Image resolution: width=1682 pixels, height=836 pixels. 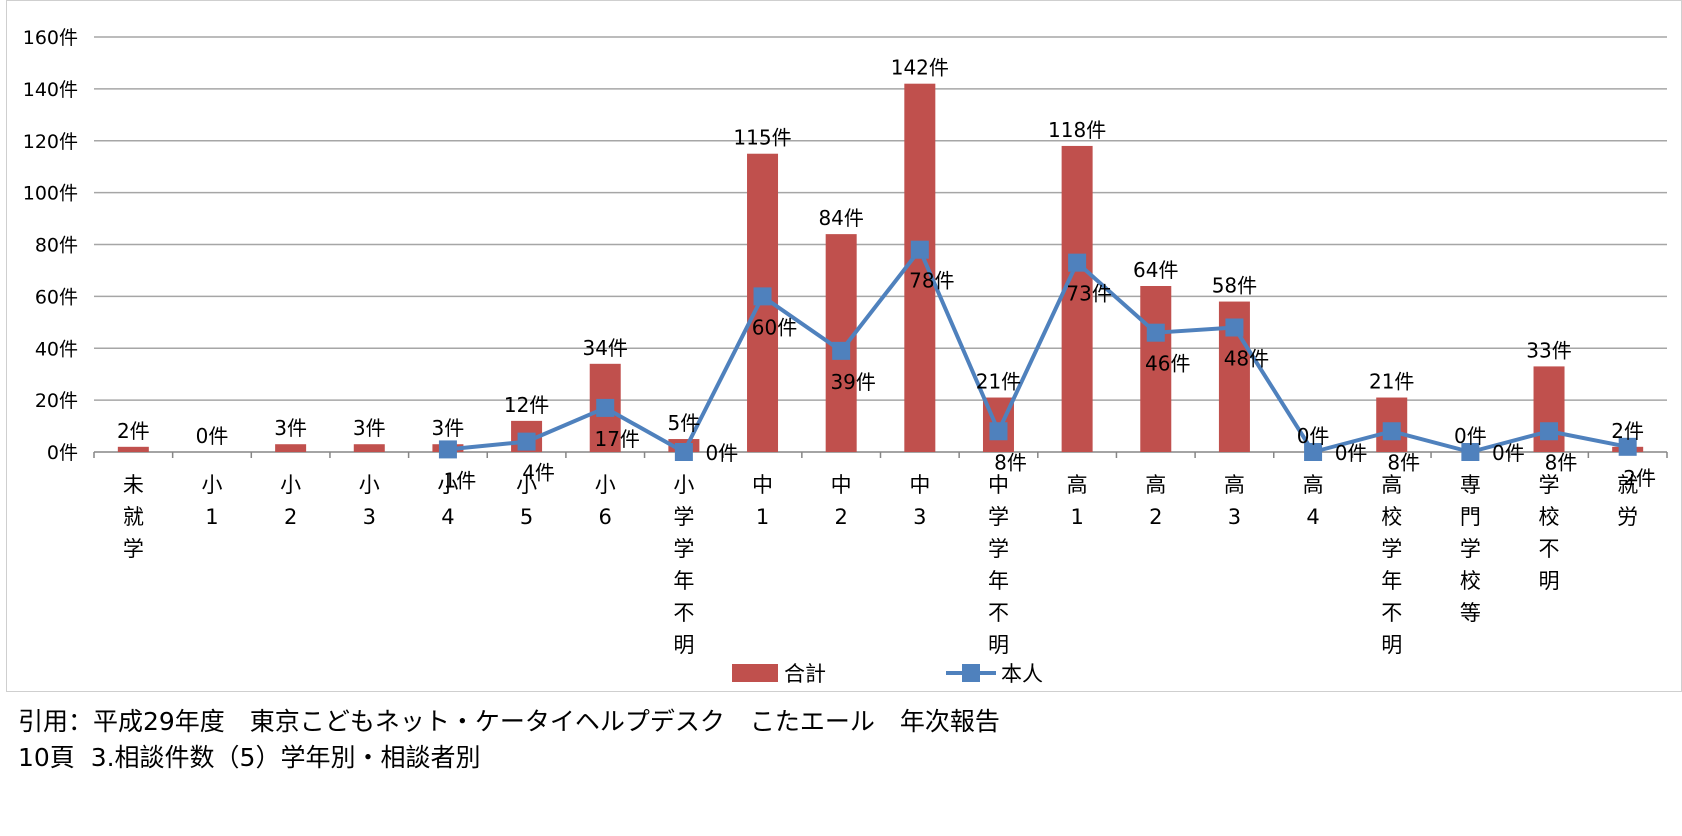 What do you see at coordinates (526, 405) in the screenshot?
I see `bar-data-label: 12件` at bounding box center [526, 405].